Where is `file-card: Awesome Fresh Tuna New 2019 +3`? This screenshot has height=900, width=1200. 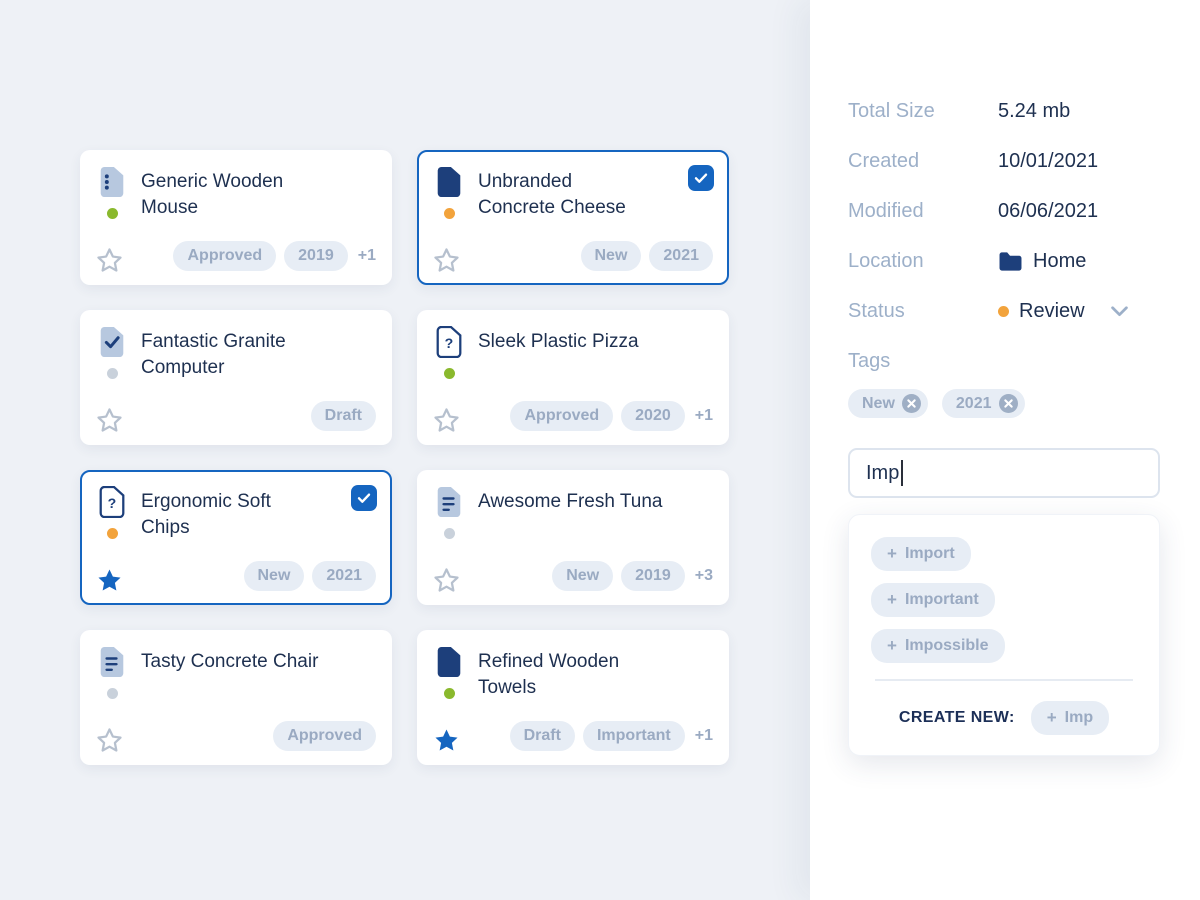 file-card: Awesome Fresh Tuna New 2019 +3 is located at coordinates (573, 537).